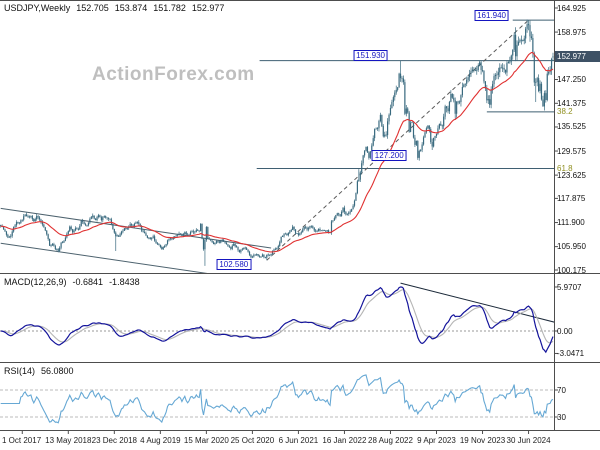 This screenshot has height=450, width=600. What do you see at coordinates (571, 223) in the screenshot?
I see `y-axis-label: 111.900` at bounding box center [571, 223].